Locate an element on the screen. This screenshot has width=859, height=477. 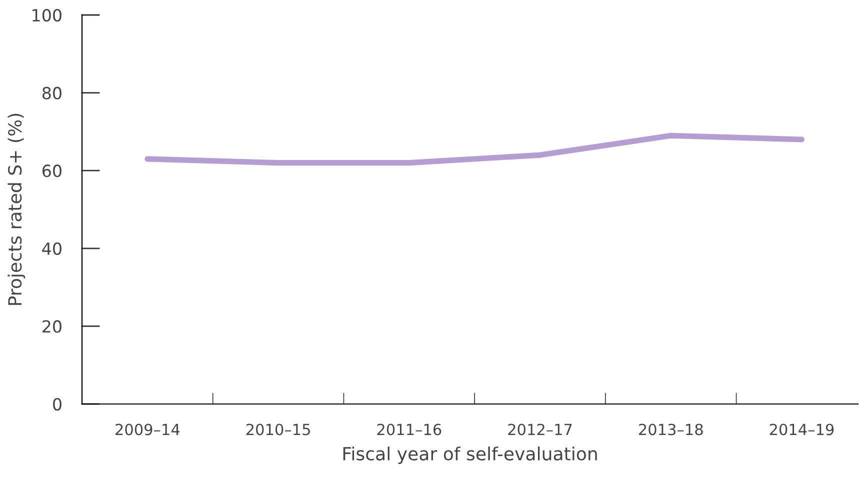
y-tick-label: 40 is located at coordinates (52, 248).